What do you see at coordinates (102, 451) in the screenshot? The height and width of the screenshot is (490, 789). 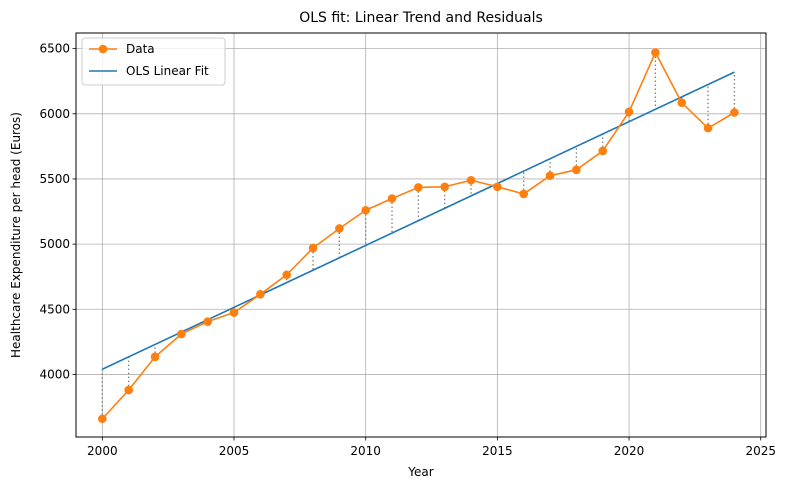 I see `x-tick-label: 2000` at bounding box center [102, 451].